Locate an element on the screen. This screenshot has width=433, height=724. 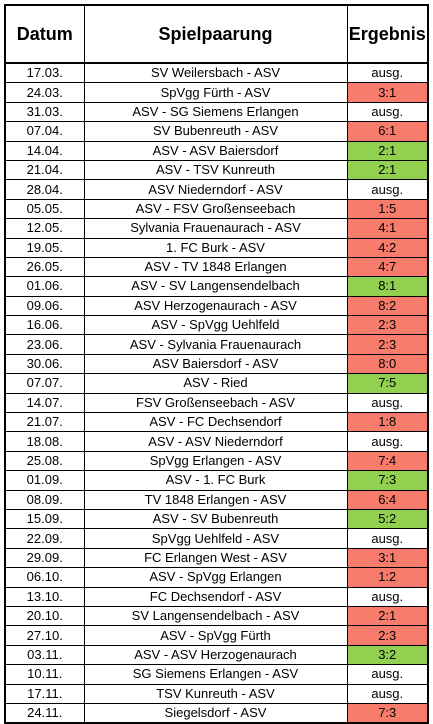
table-row: 24.03. SpVgg Fürth - ASV 3:1 is located at coordinates (216, 92).